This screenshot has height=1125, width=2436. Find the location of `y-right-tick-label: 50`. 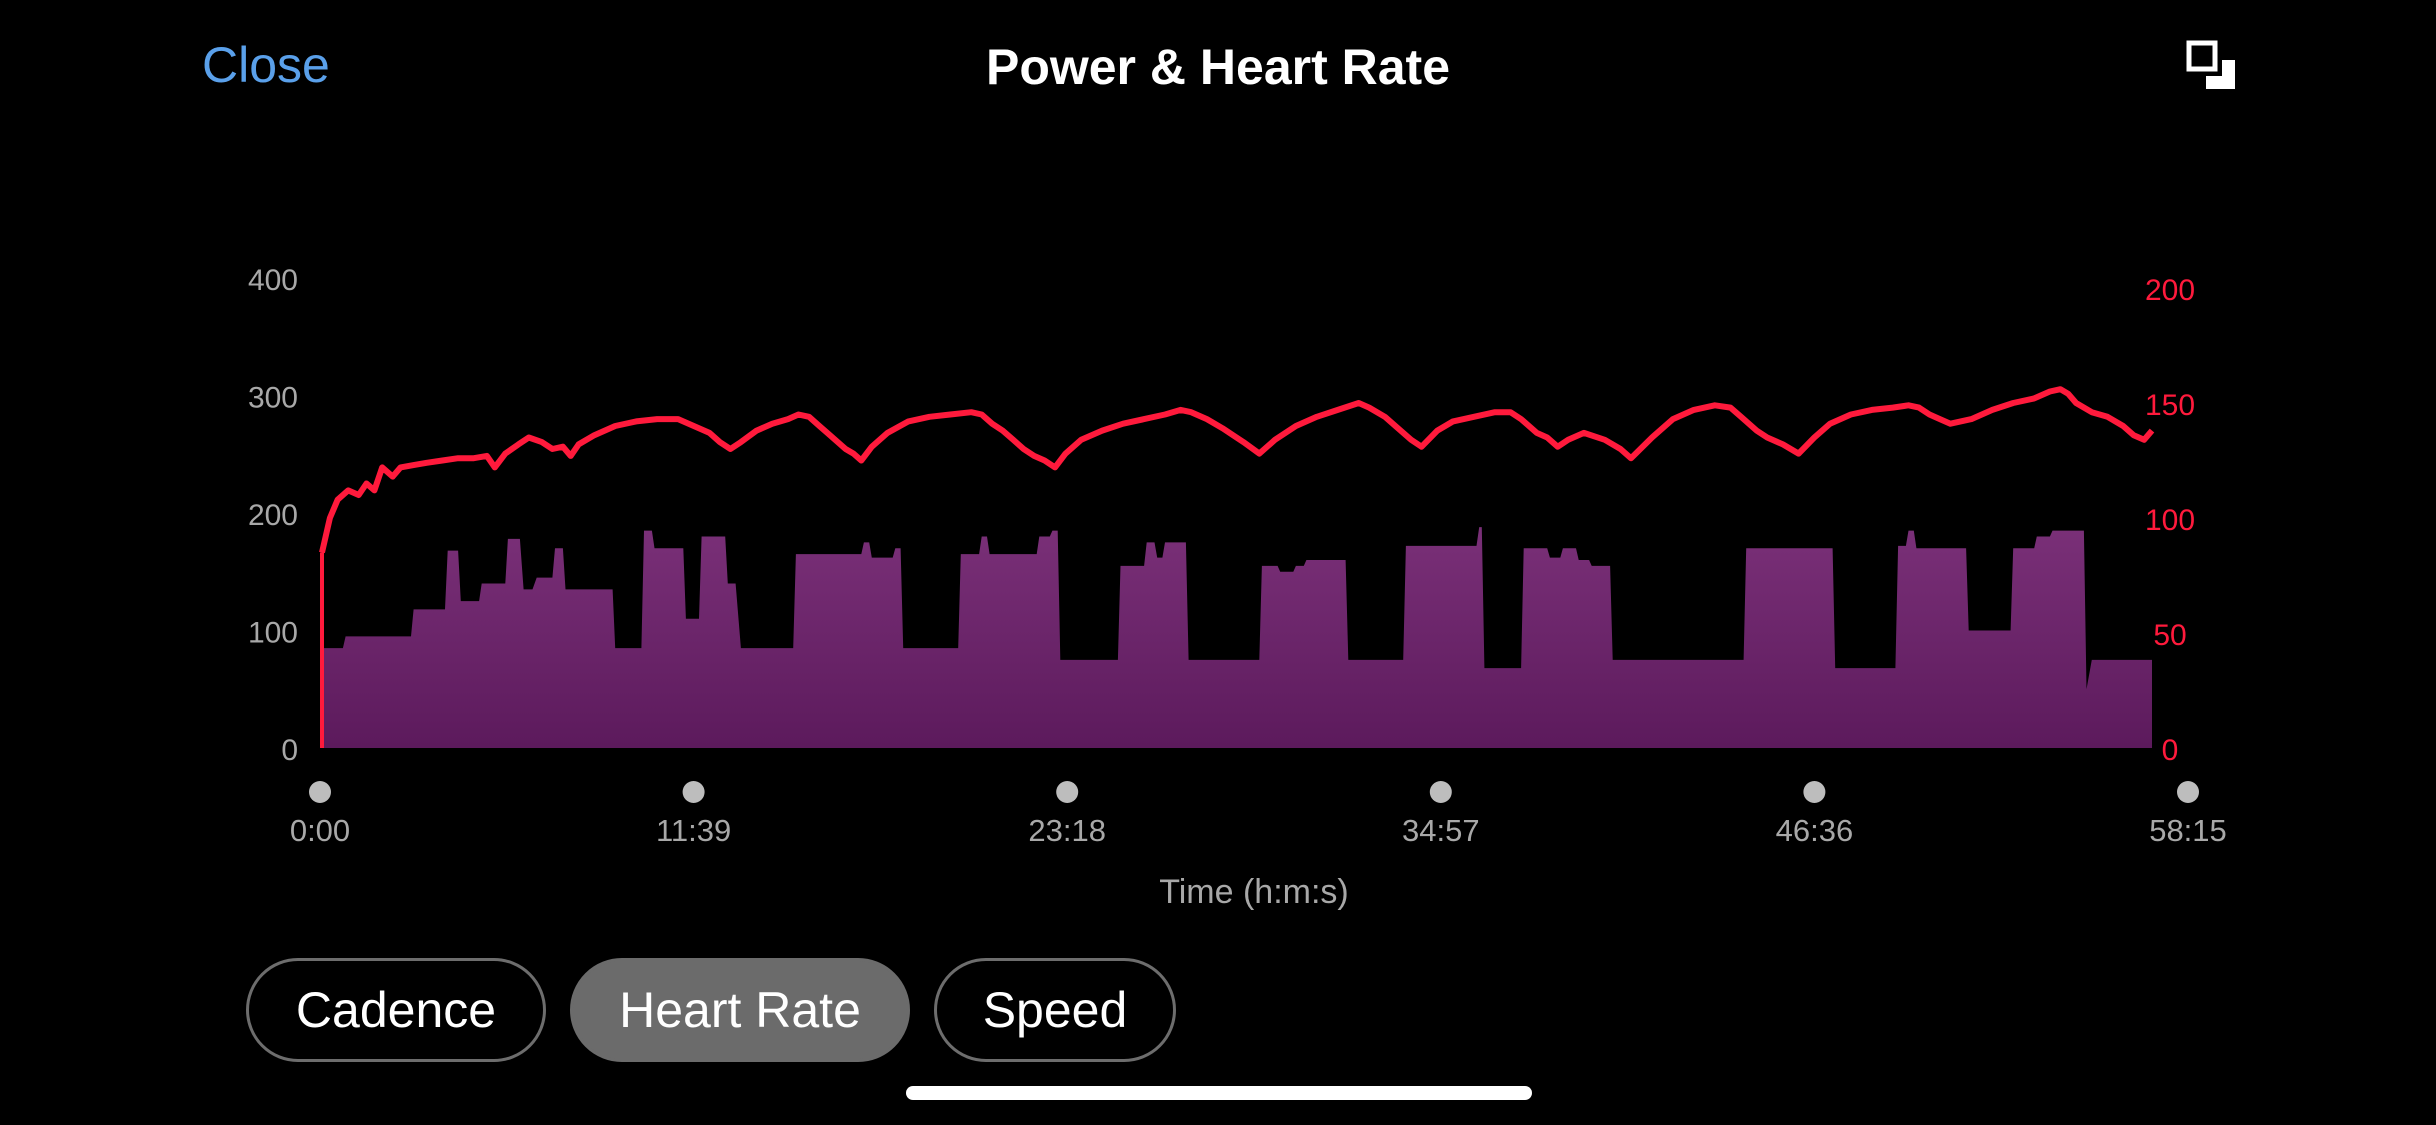

y-right-tick-label: 50 is located at coordinates (2169, 635).